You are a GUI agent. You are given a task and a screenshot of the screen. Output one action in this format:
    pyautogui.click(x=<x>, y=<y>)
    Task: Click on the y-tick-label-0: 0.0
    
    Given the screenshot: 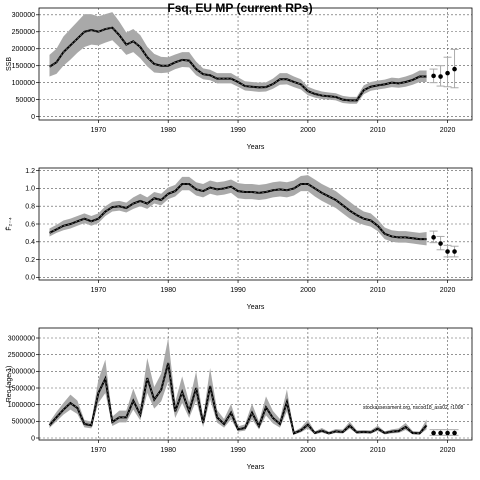 What is the action you would take?
    pyautogui.click(x=30, y=278)
    